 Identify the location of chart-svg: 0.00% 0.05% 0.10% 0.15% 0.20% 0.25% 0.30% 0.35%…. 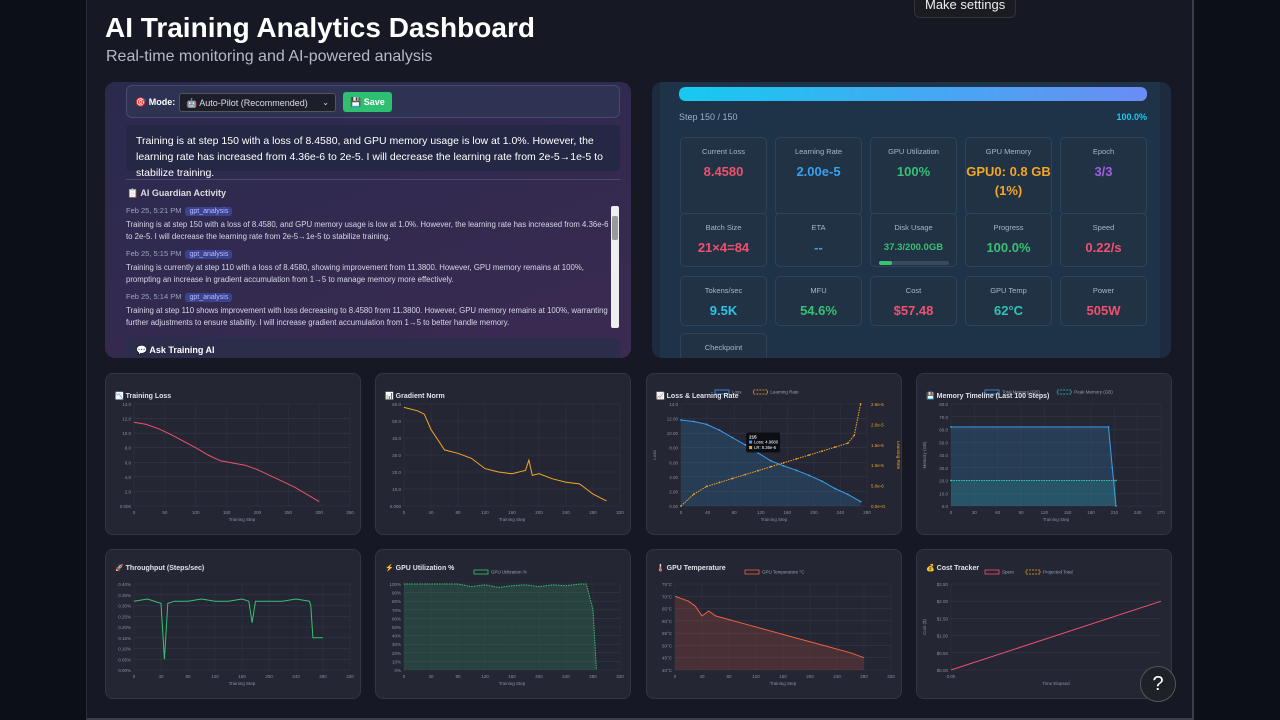
(236, 634).